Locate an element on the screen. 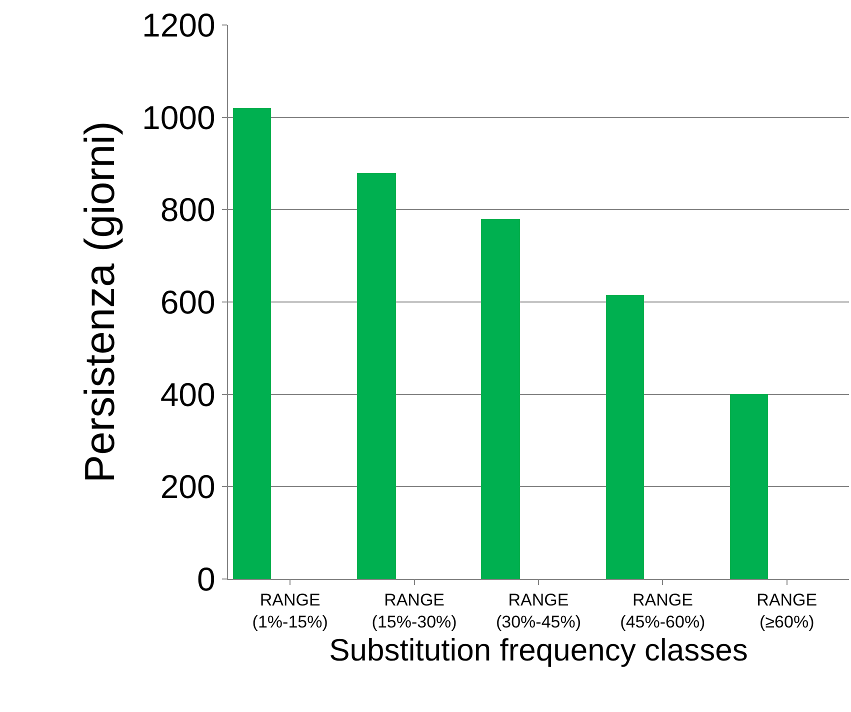 The width and height of the screenshot is (851, 712). y-tick-label: 1200 is located at coordinates (179, 25).